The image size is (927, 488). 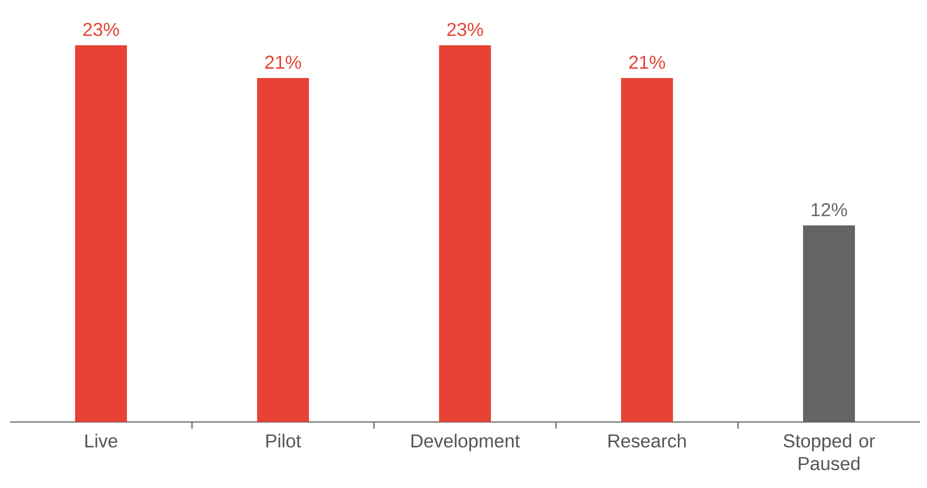 What do you see at coordinates (647, 441) in the screenshot?
I see `x-tick-label: Research` at bounding box center [647, 441].